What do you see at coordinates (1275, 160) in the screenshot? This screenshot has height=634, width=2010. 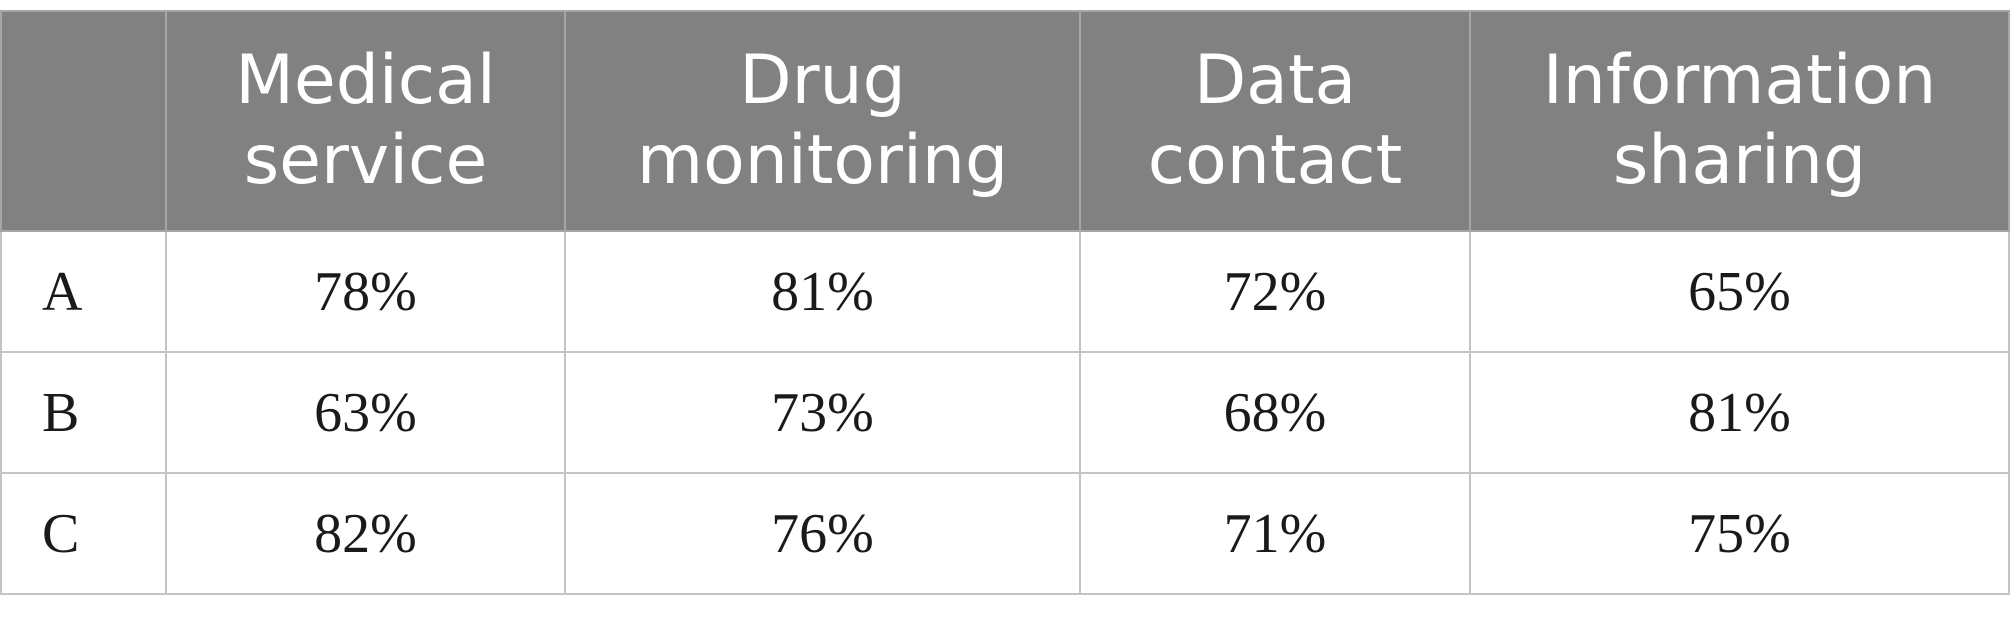 I see `header-line: contact` at bounding box center [1275, 160].